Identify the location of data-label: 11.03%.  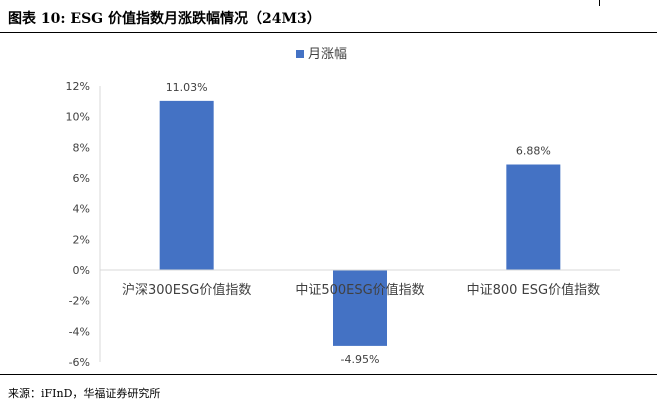
(187, 87).